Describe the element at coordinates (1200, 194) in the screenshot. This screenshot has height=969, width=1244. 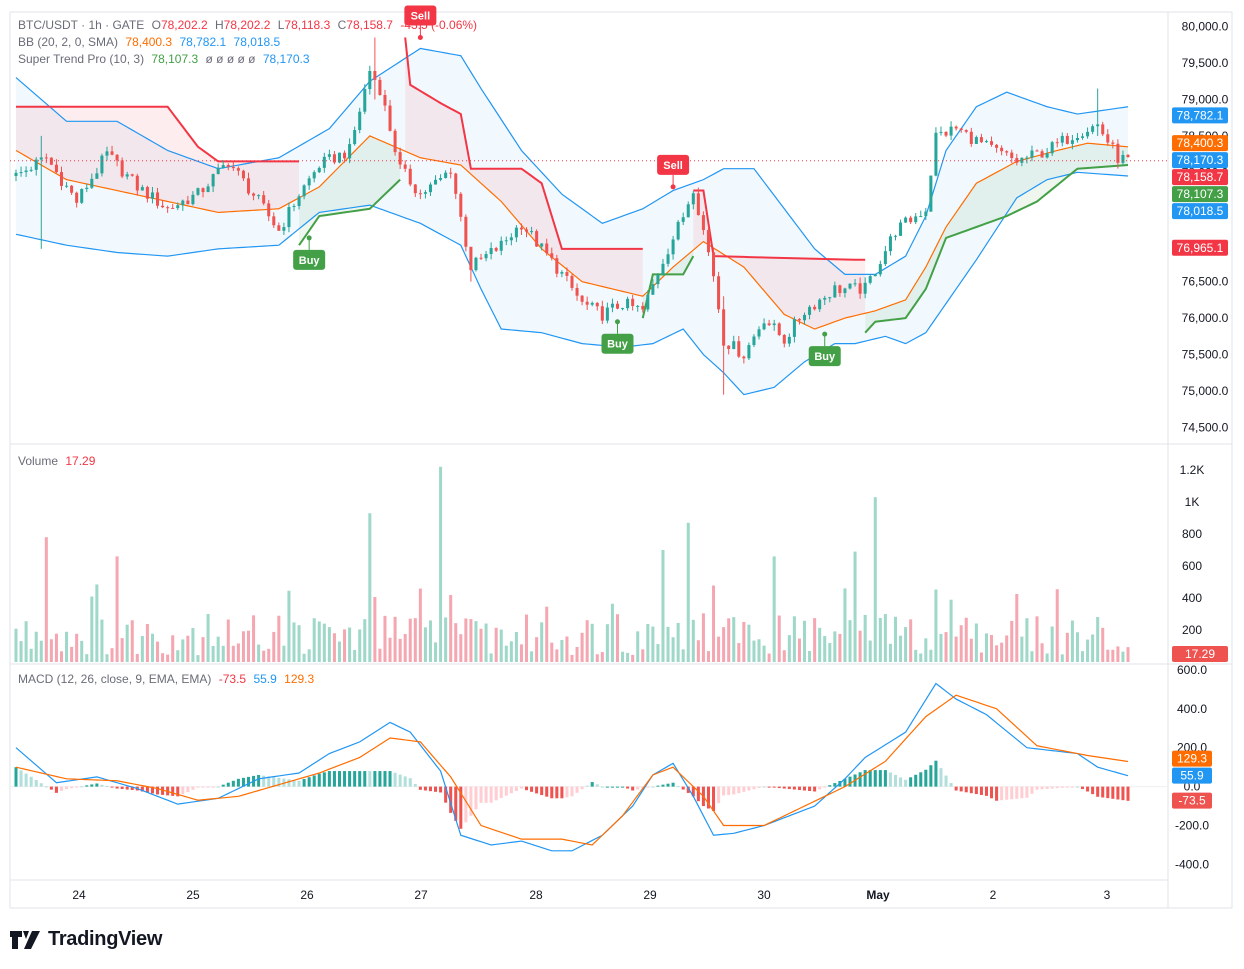
I see `price-tag: 78,107.3` at that location.